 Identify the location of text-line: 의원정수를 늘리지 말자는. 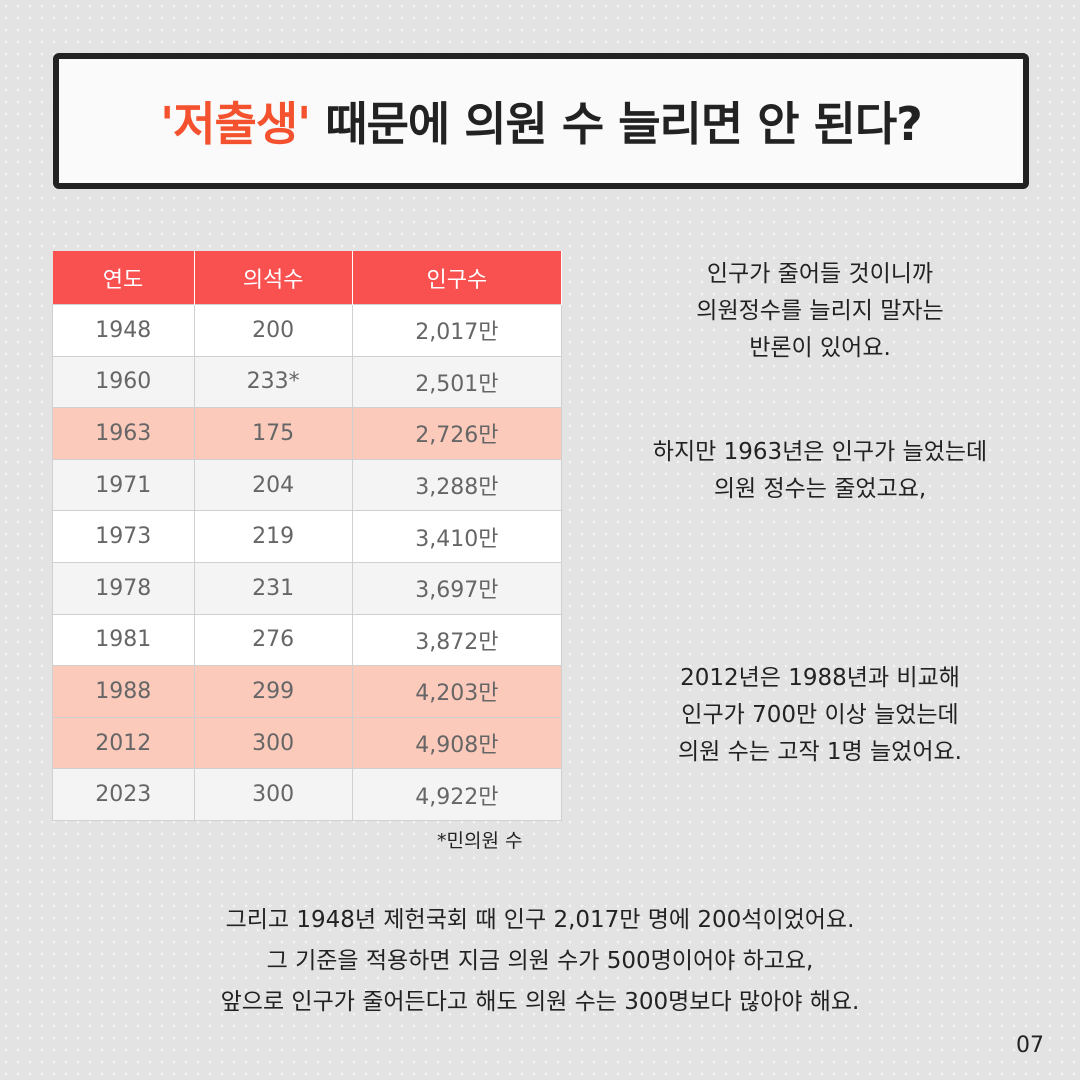
(820, 311).